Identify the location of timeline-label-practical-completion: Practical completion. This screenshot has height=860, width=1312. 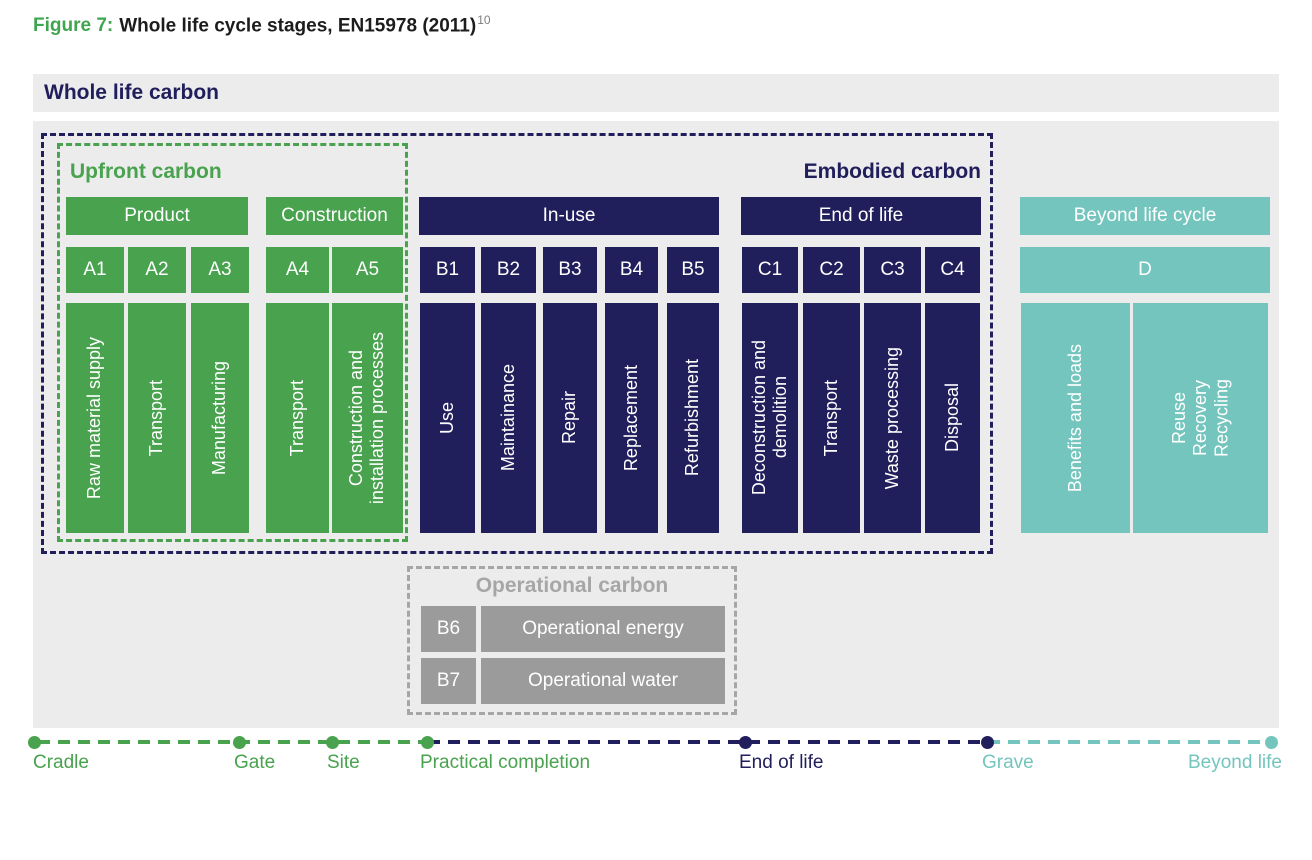
(505, 762).